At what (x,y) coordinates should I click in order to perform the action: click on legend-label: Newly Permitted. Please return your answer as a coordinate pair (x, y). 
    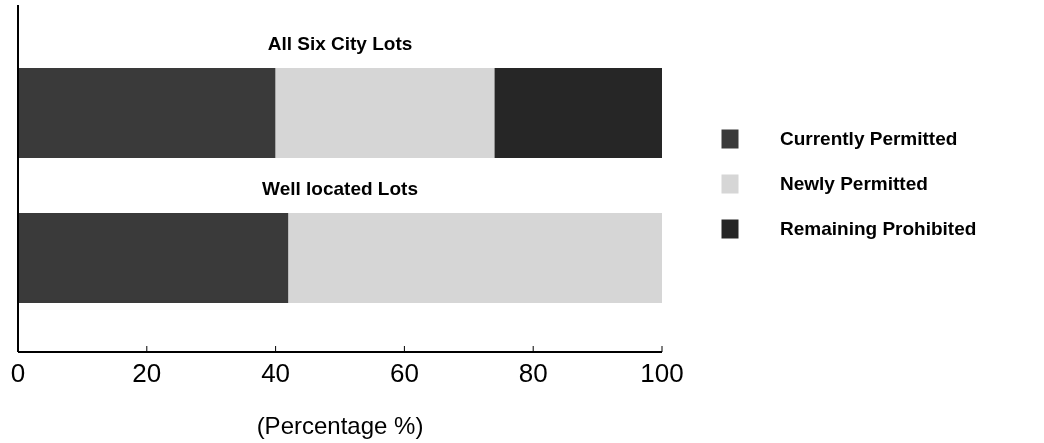
    Looking at the image, I should click on (854, 183).